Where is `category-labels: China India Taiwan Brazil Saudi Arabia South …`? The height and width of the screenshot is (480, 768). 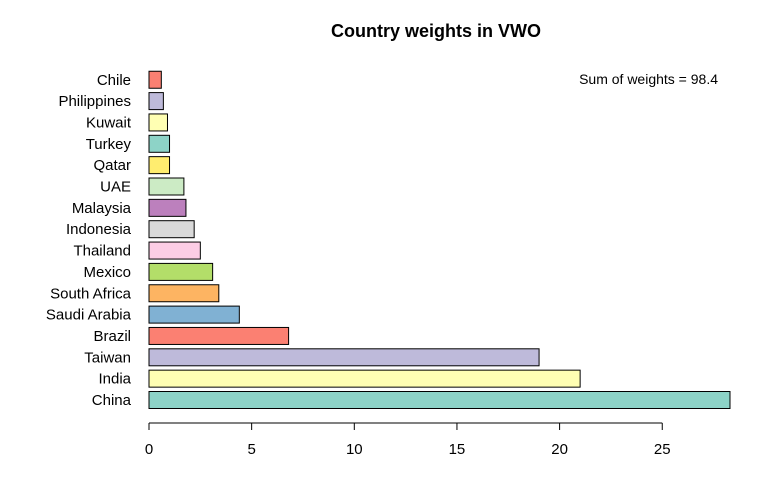 category-labels: China India Taiwan Brazil Saudi Arabia South … is located at coordinates (89, 240).